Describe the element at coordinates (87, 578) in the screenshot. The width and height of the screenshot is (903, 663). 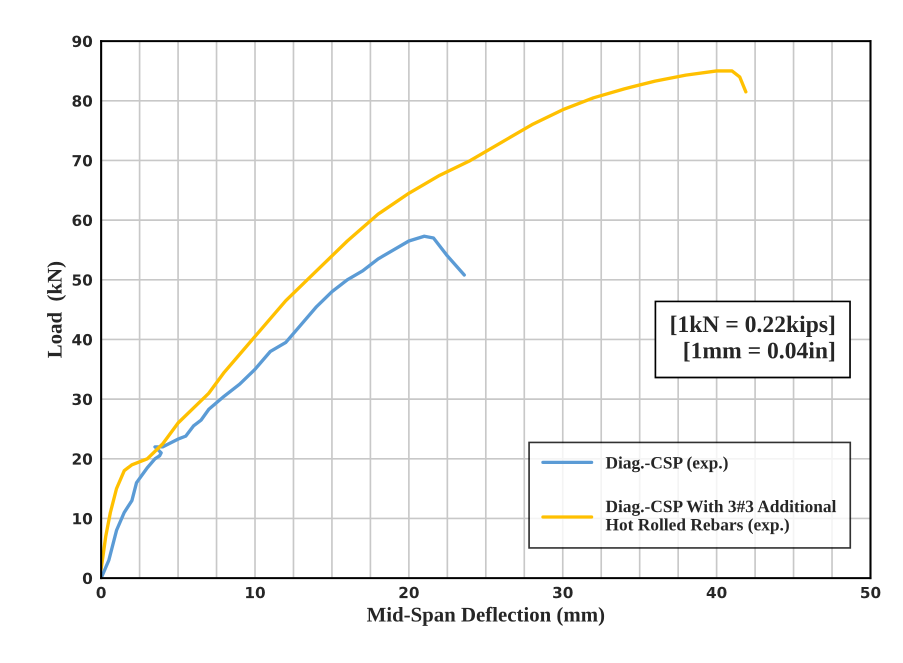
I see `y-tick-label: 0` at that location.